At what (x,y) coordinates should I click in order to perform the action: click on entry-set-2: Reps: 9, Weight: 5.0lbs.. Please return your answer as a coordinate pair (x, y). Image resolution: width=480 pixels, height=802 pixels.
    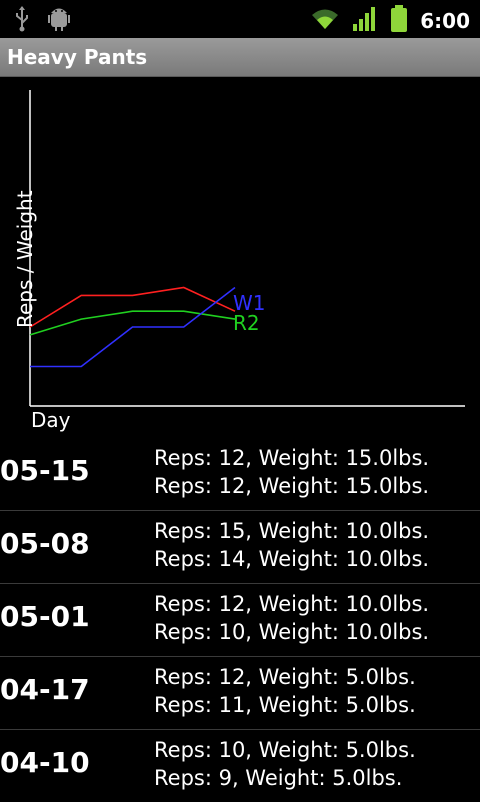
    Looking at the image, I should click on (278, 778).